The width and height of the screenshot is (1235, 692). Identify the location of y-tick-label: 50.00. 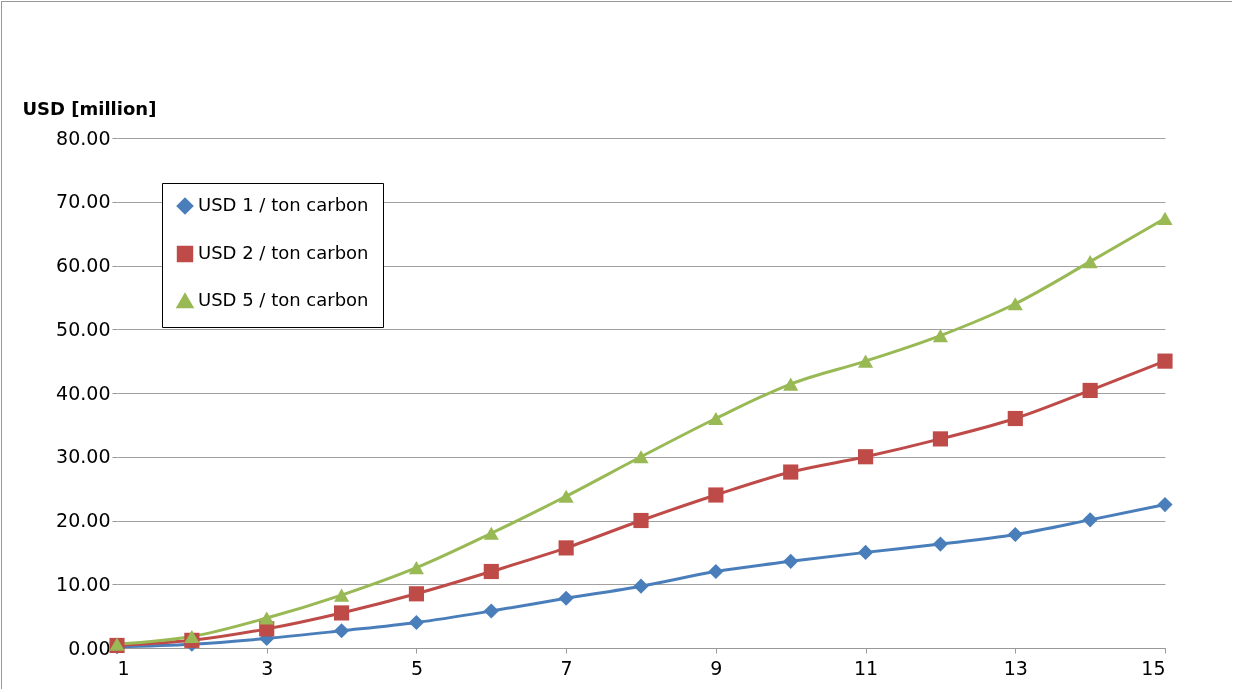
(83, 328).